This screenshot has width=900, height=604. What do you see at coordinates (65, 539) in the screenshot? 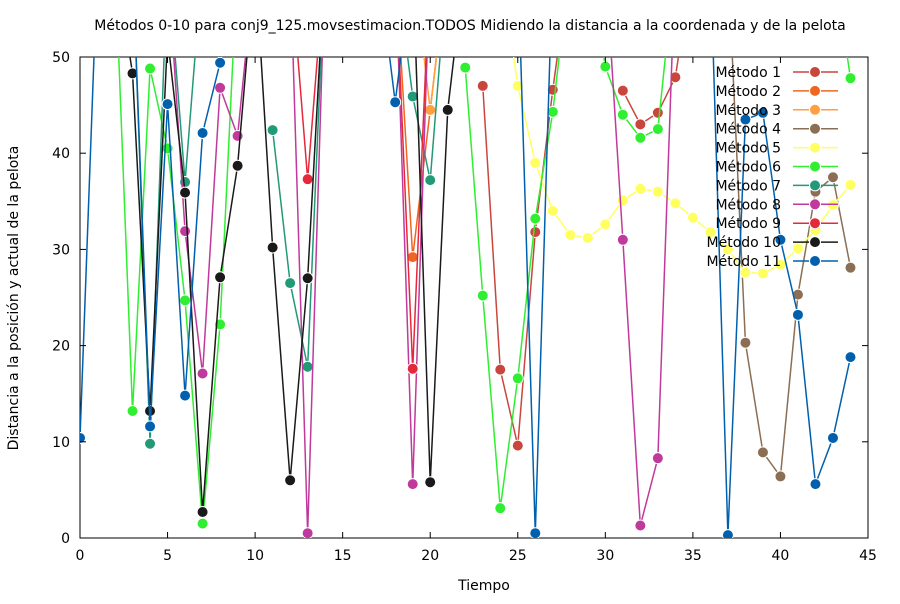
I see `y-tick-label: 0` at bounding box center [65, 539].